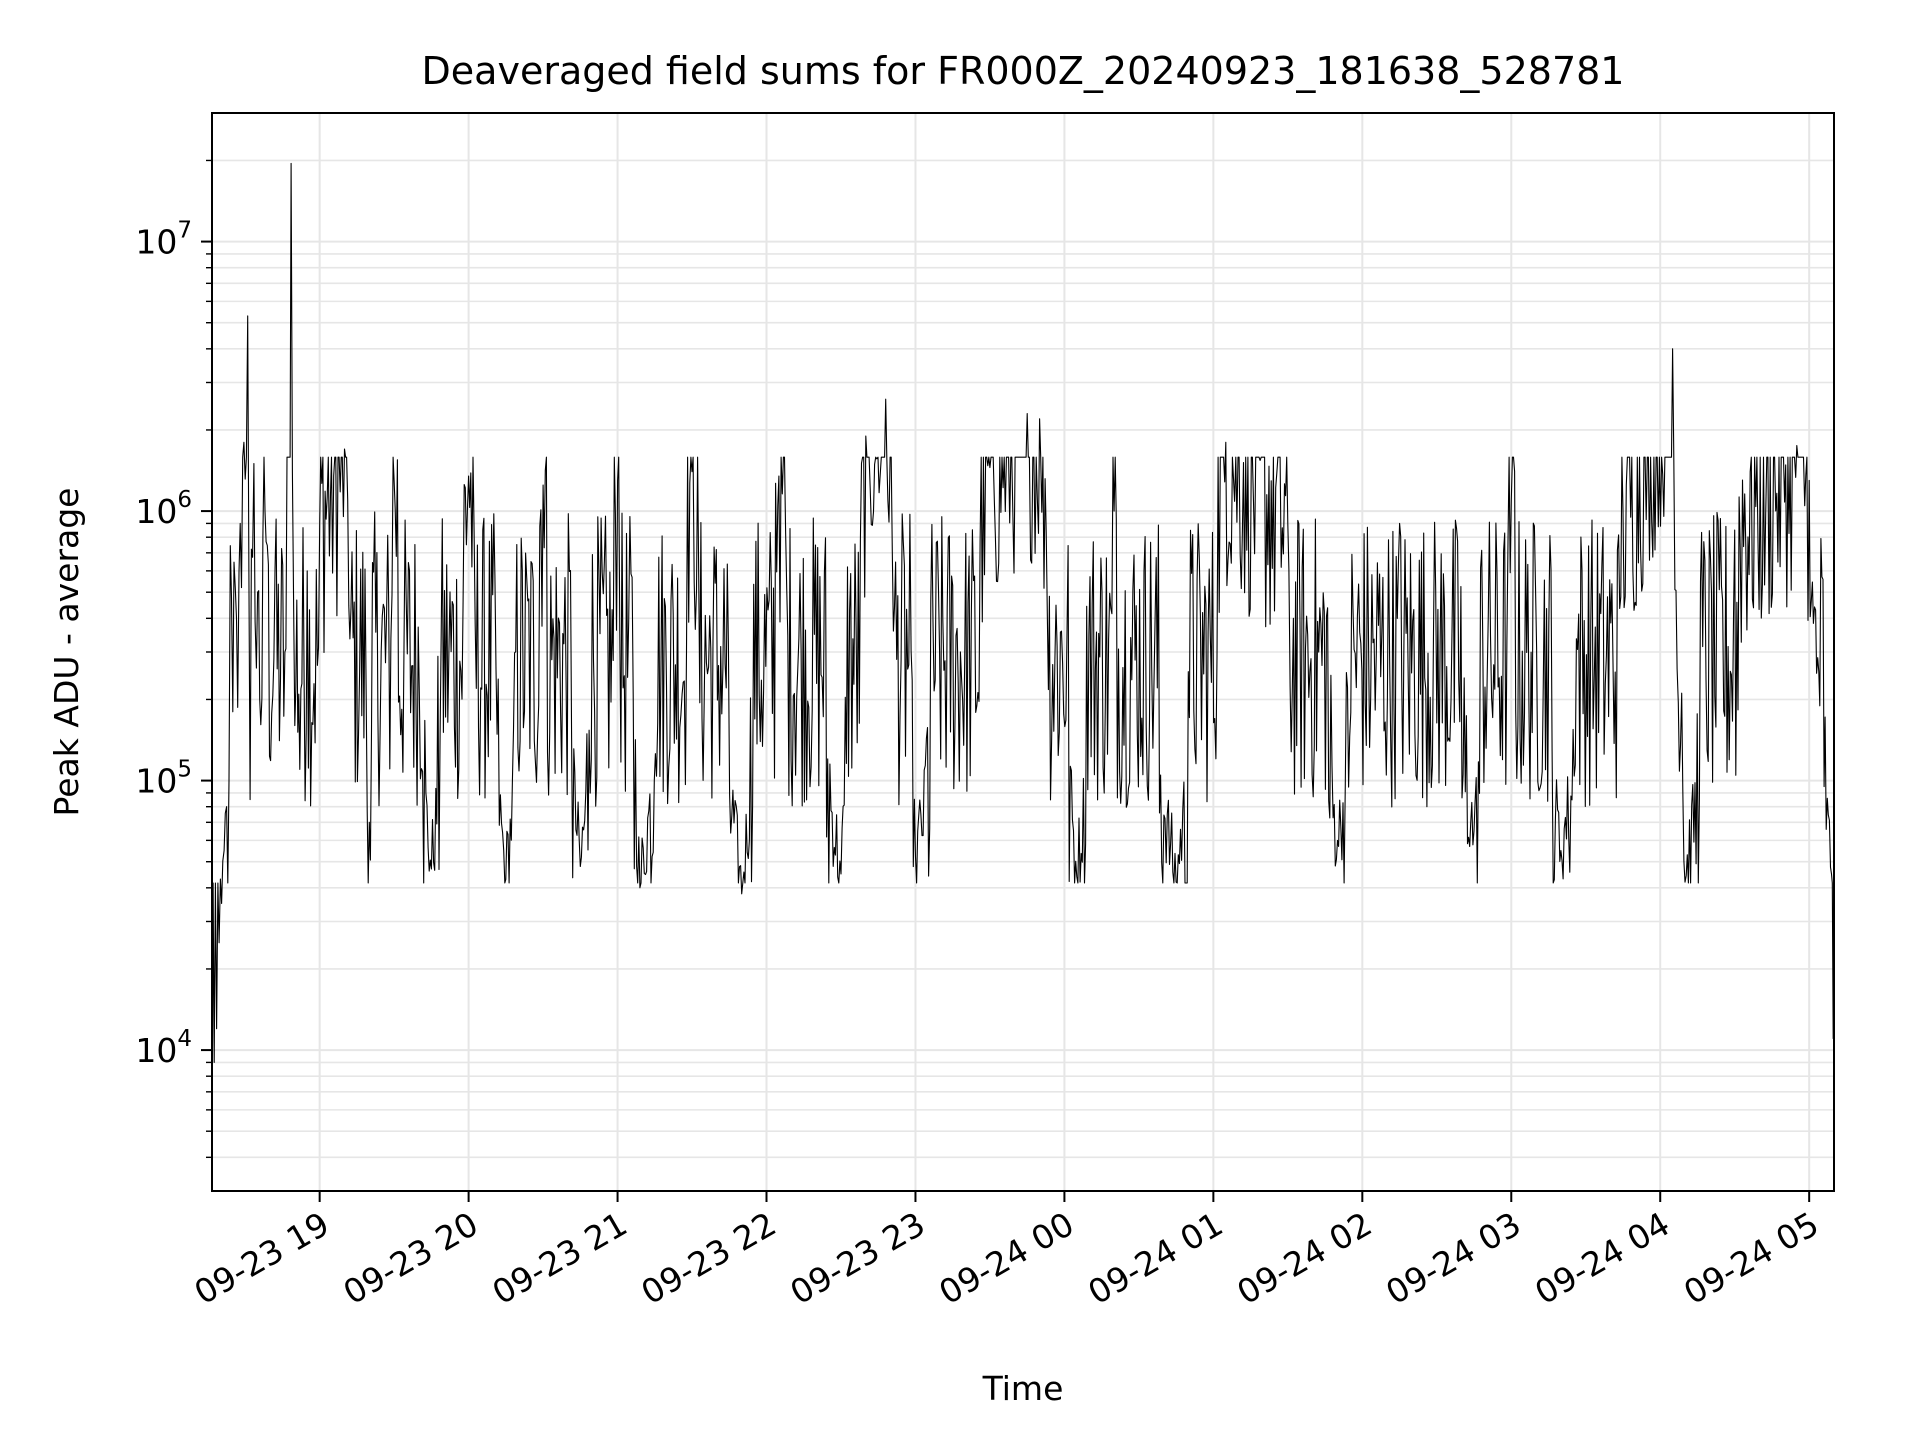 Image resolution: width=1920 pixels, height=1440 pixels. Describe the element at coordinates (1023, 1388) in the screenshot. I see `x-axis-label: Time` at that location.